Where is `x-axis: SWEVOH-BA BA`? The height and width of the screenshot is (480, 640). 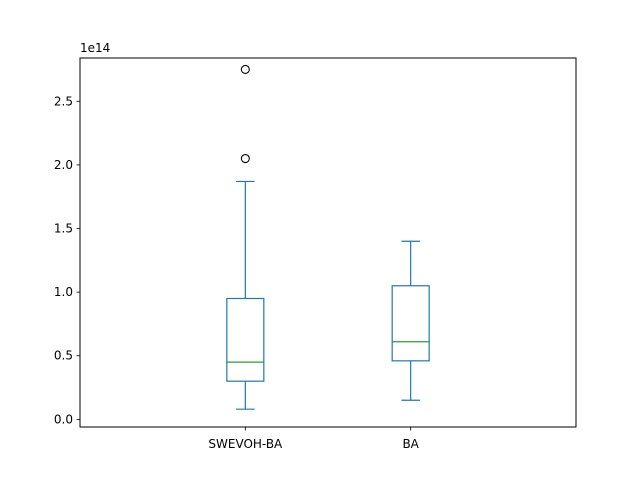
x-axis: SWEVOH-BA BA is located at coordinates (314, 439).